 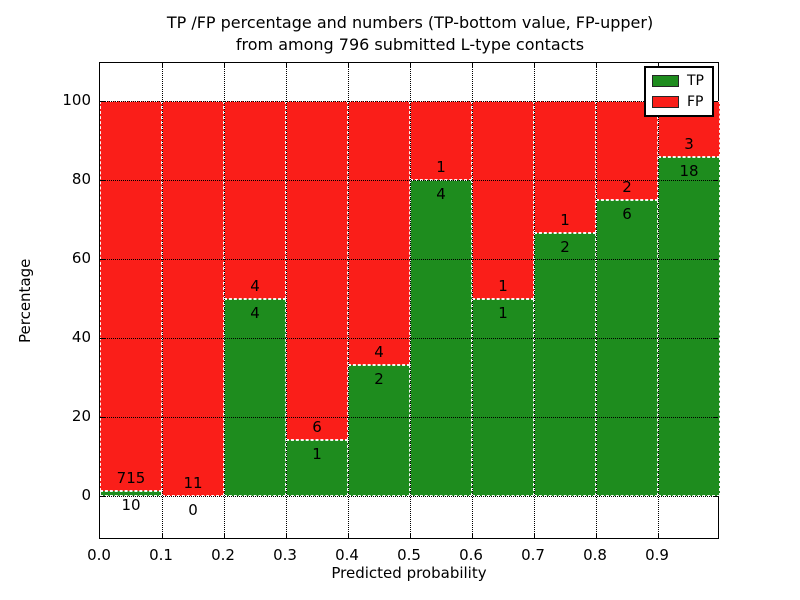 What do you see at coordinates (193, 510) in the screenshot?
I see `tp-count-label-1: 0` at bounding box center [193, 510].